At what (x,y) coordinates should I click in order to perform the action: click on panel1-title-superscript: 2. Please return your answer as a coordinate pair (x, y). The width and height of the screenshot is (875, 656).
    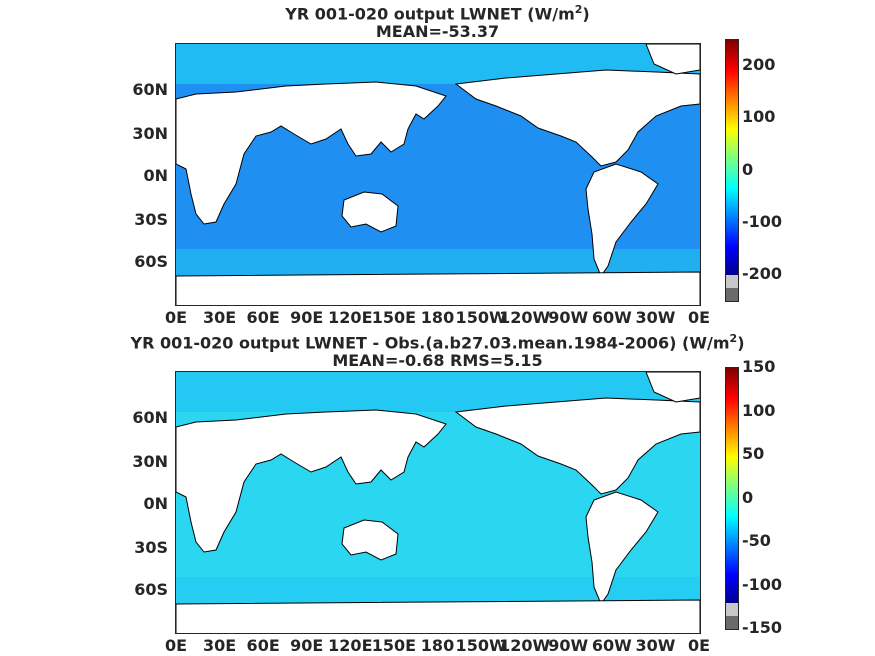
    Looking at the image, I should click on (578, 9).